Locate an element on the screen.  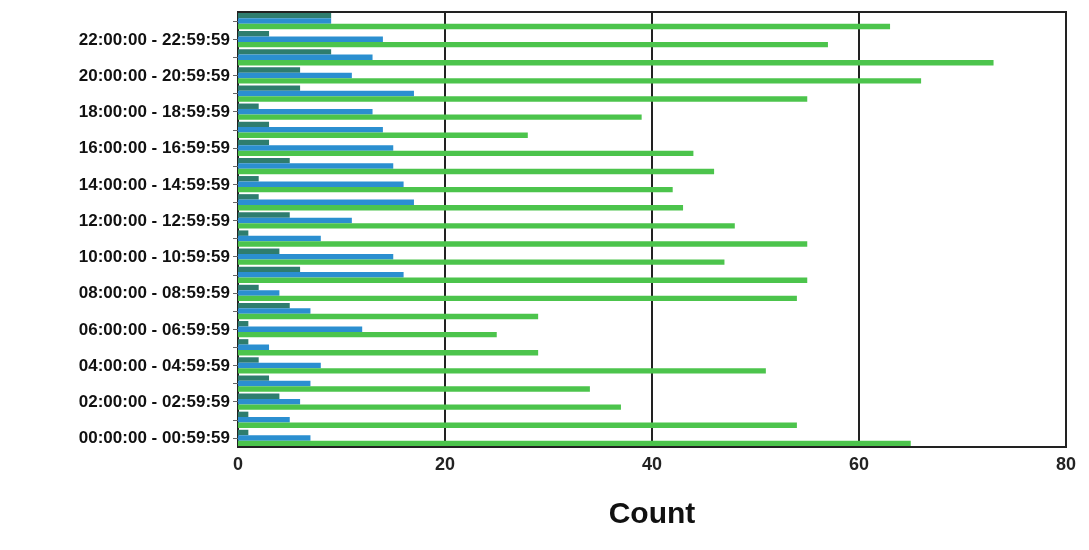
y-tick-label: 14:00:00 - 14:59:59 is located at coordinates (154, 184).